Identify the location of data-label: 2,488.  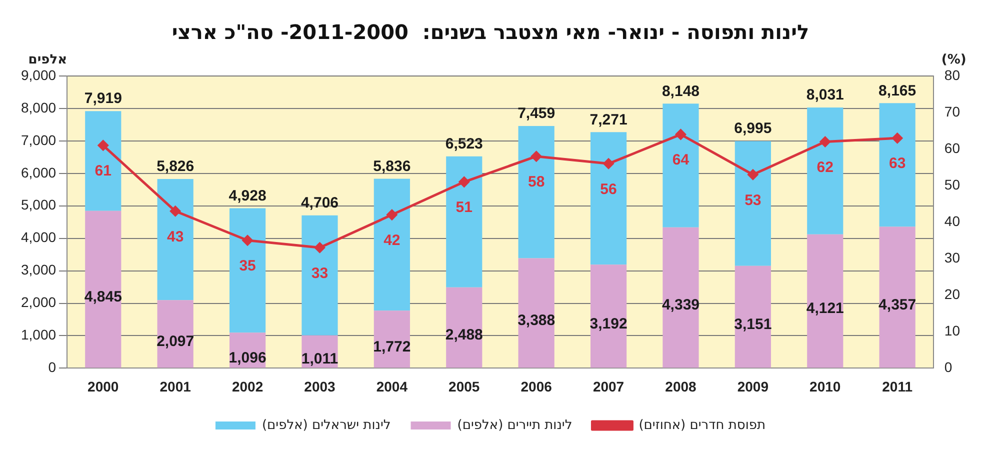
(464, 335).